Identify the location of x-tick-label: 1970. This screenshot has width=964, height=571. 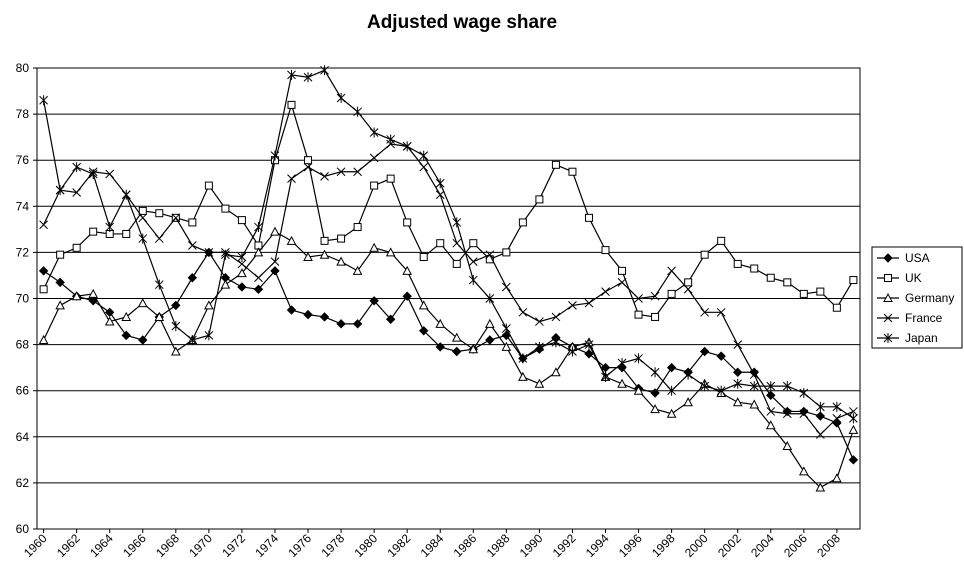
(200, 545).